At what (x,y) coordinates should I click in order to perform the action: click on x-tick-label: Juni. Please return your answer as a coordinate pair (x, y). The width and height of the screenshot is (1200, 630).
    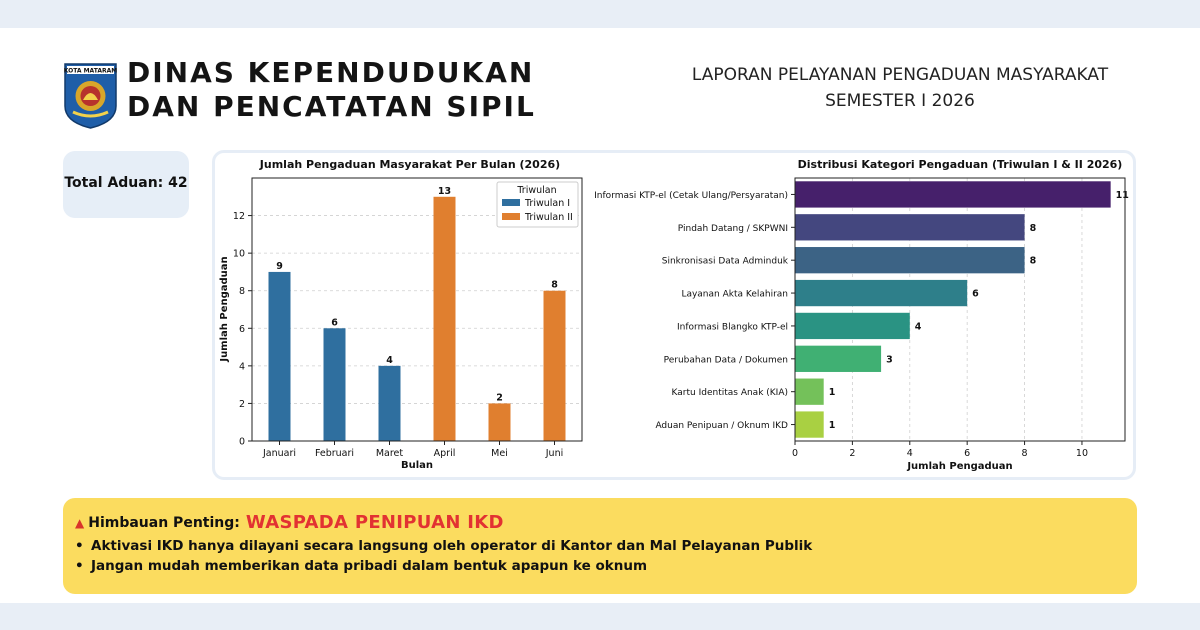
    Looking at the image, I should click on (554, 453).